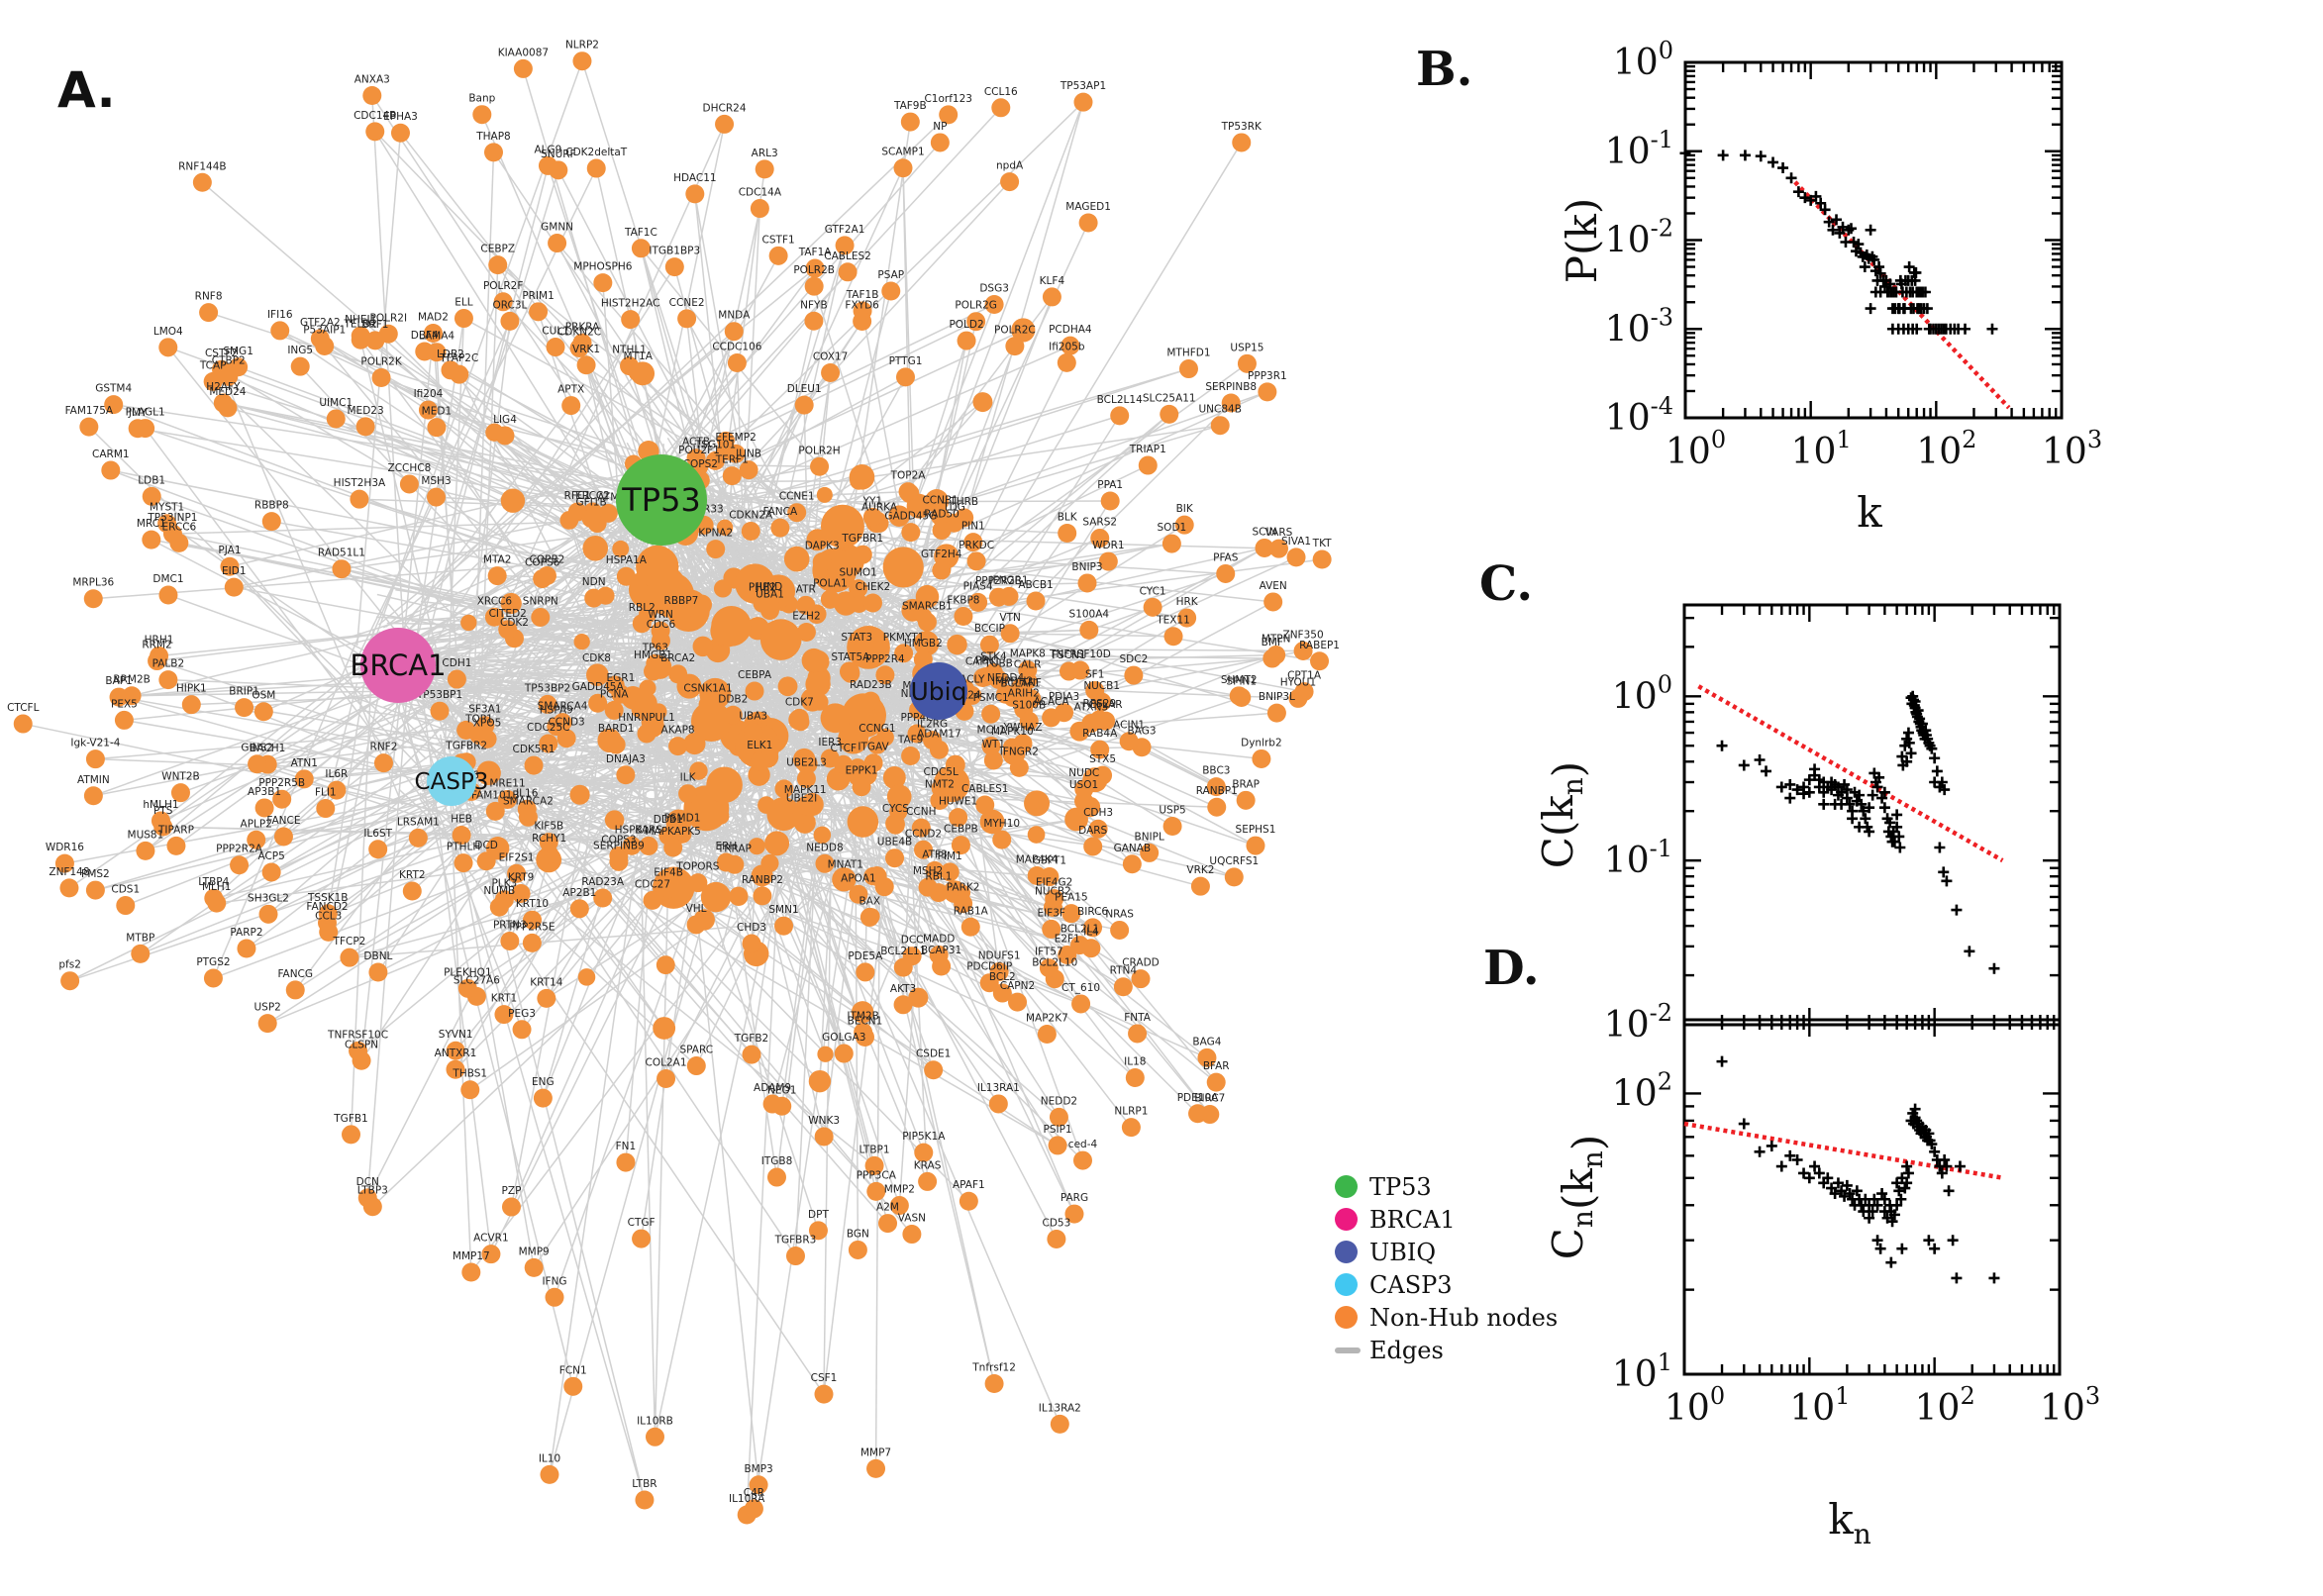 The width and height of the screenshot is (2323, 1596). I want to click on network-node-label: TSSK1B, so click(328, 898).